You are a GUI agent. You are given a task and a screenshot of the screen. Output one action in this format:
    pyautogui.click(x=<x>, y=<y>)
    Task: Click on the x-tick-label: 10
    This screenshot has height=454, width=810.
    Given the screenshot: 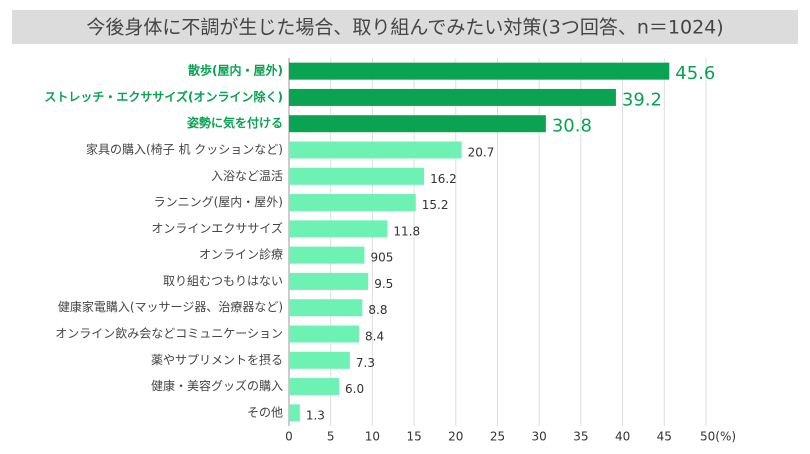 What is the action you would take?
    pyautogui.click(x=372, y=437)
    